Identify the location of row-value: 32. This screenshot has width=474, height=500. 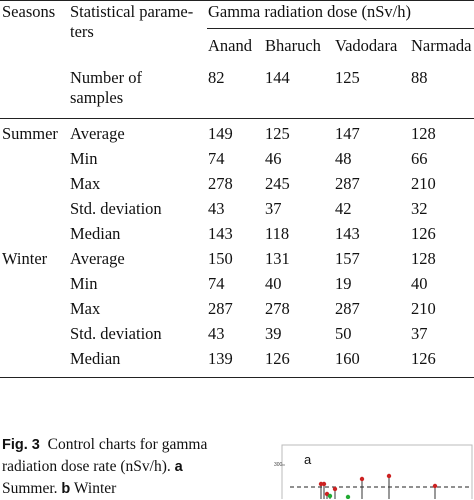
(419, 208).